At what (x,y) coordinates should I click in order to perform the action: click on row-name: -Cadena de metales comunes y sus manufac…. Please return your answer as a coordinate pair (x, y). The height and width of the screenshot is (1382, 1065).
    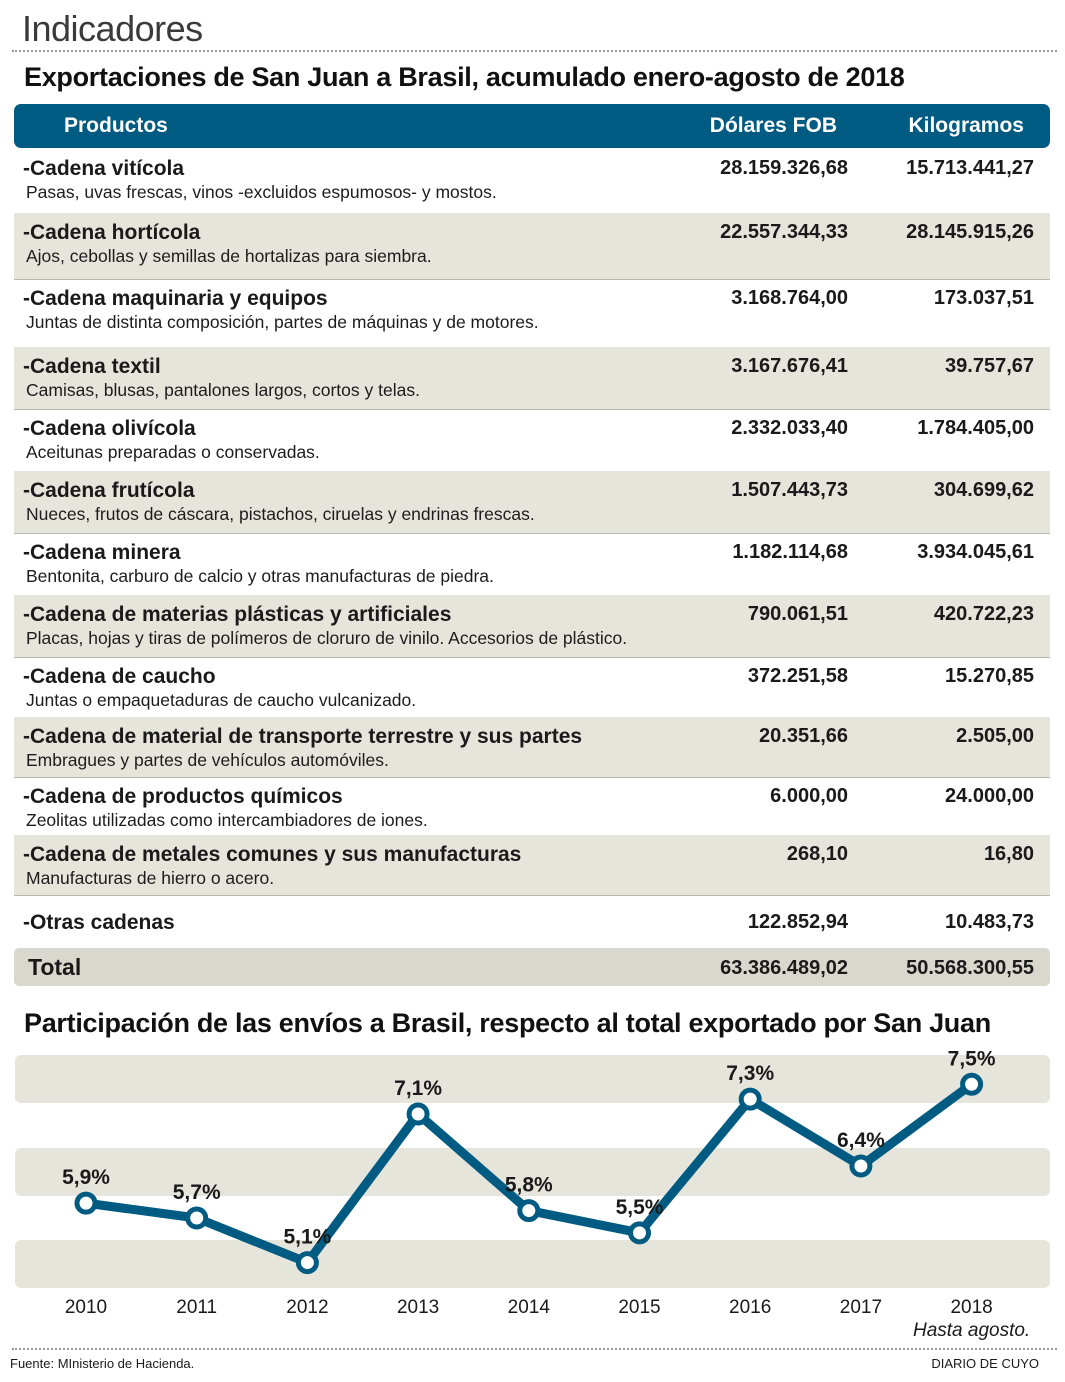
    Looking at the image, I should click on (272, 854).